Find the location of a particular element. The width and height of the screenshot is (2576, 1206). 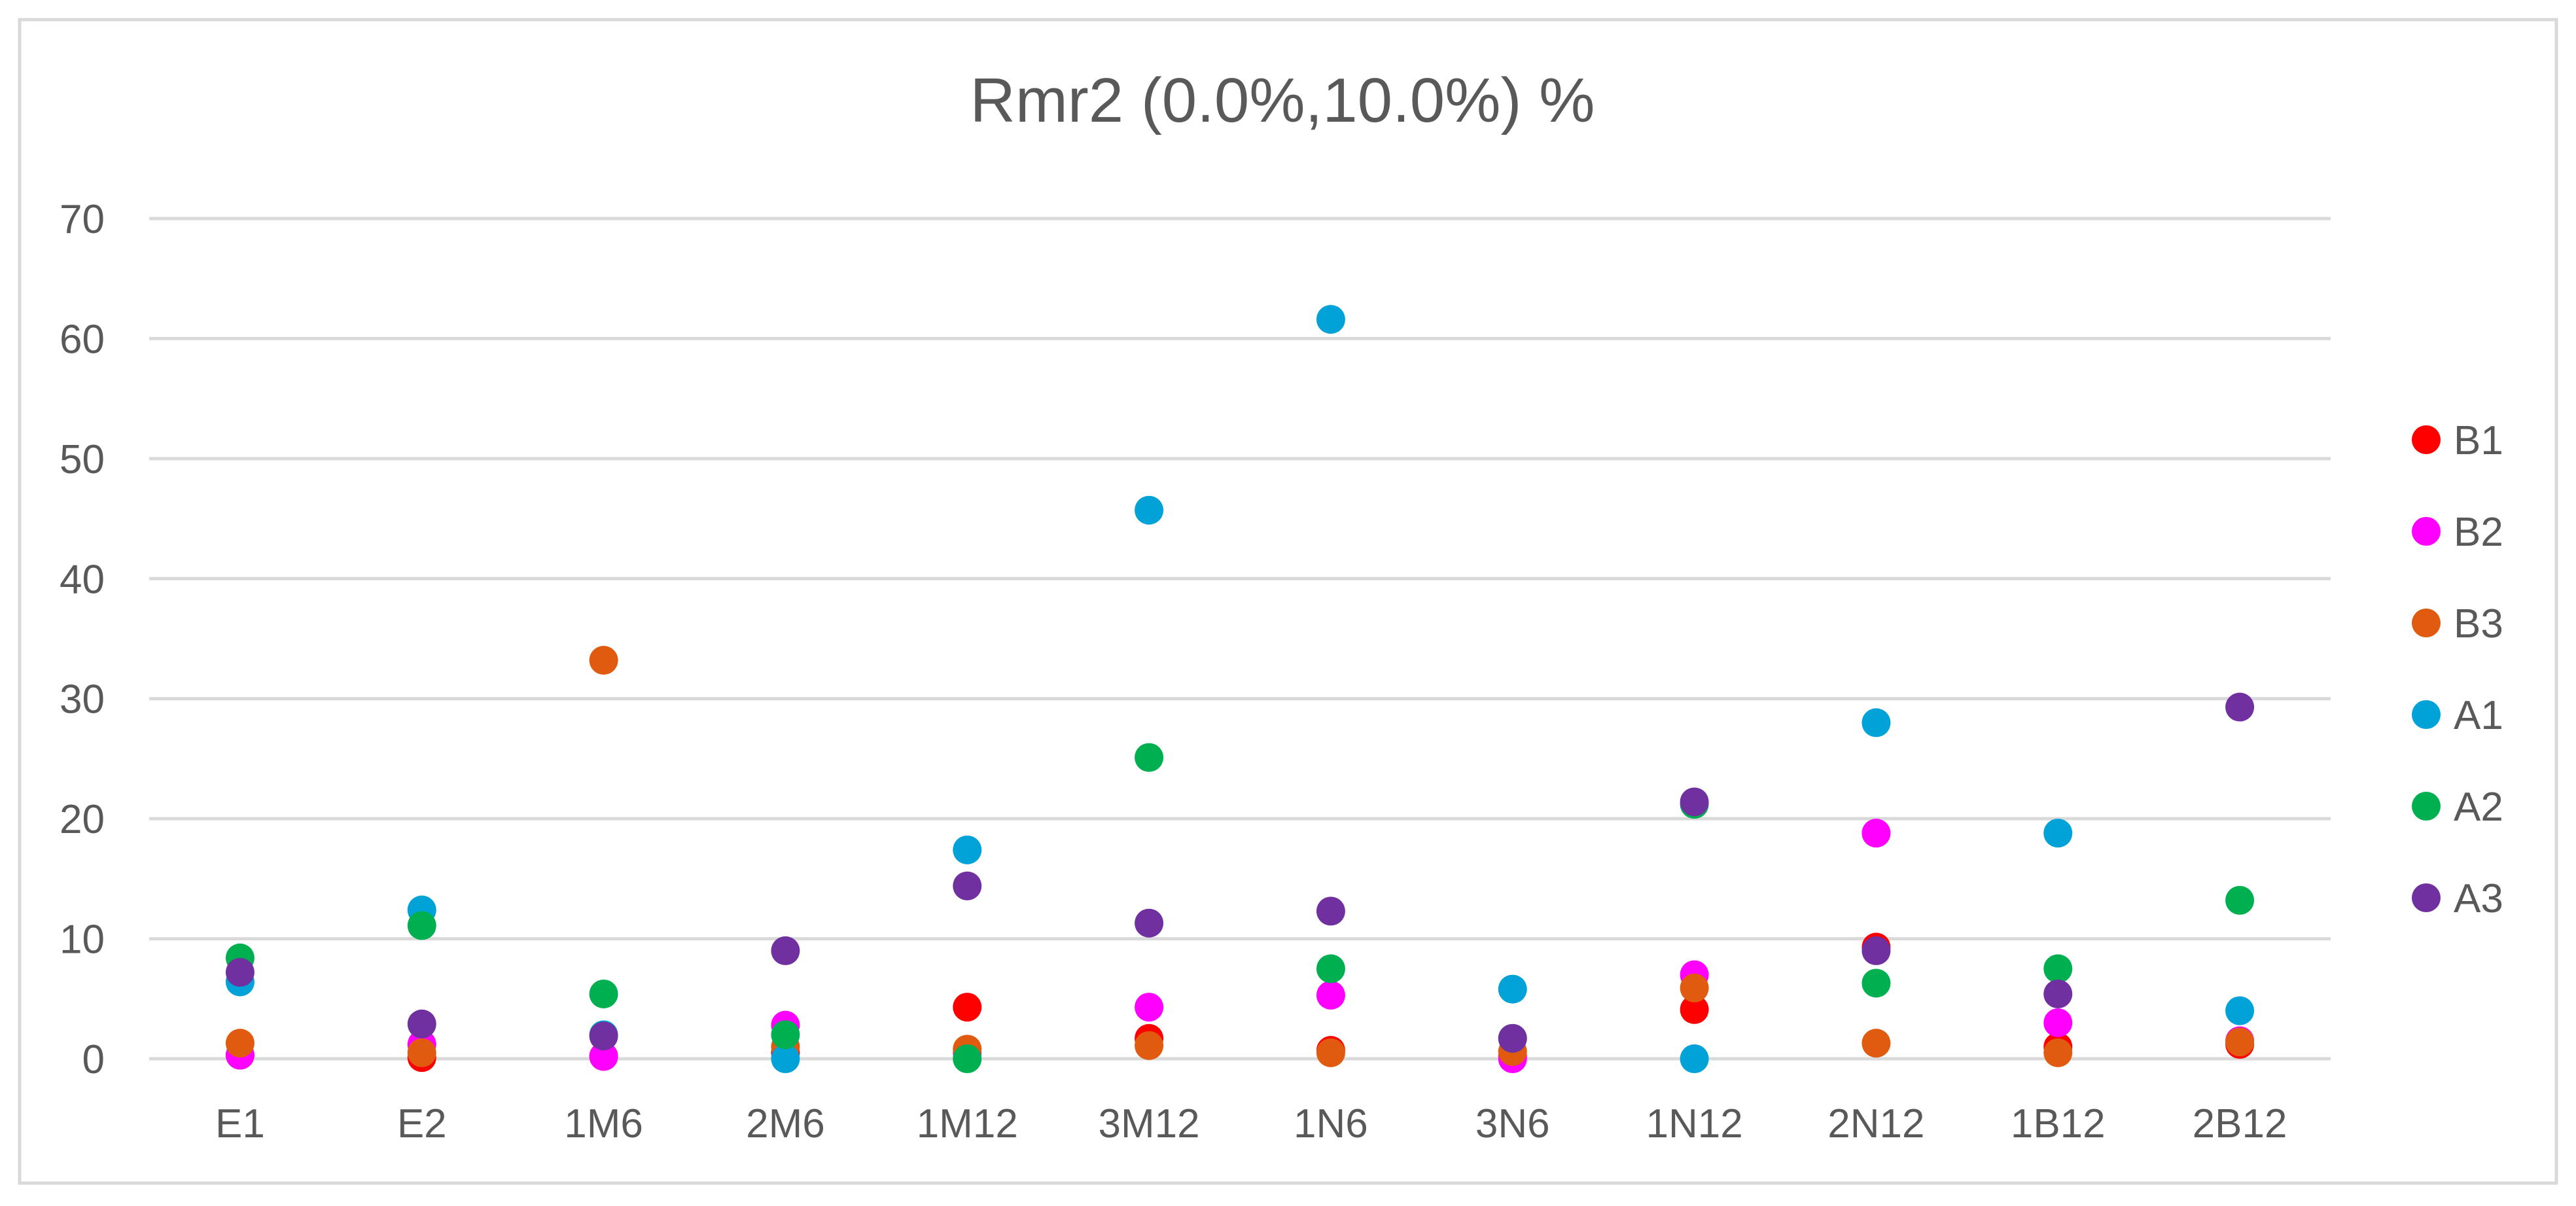

data-point-B3-1B12 is located at coordinates (2058, 1052).